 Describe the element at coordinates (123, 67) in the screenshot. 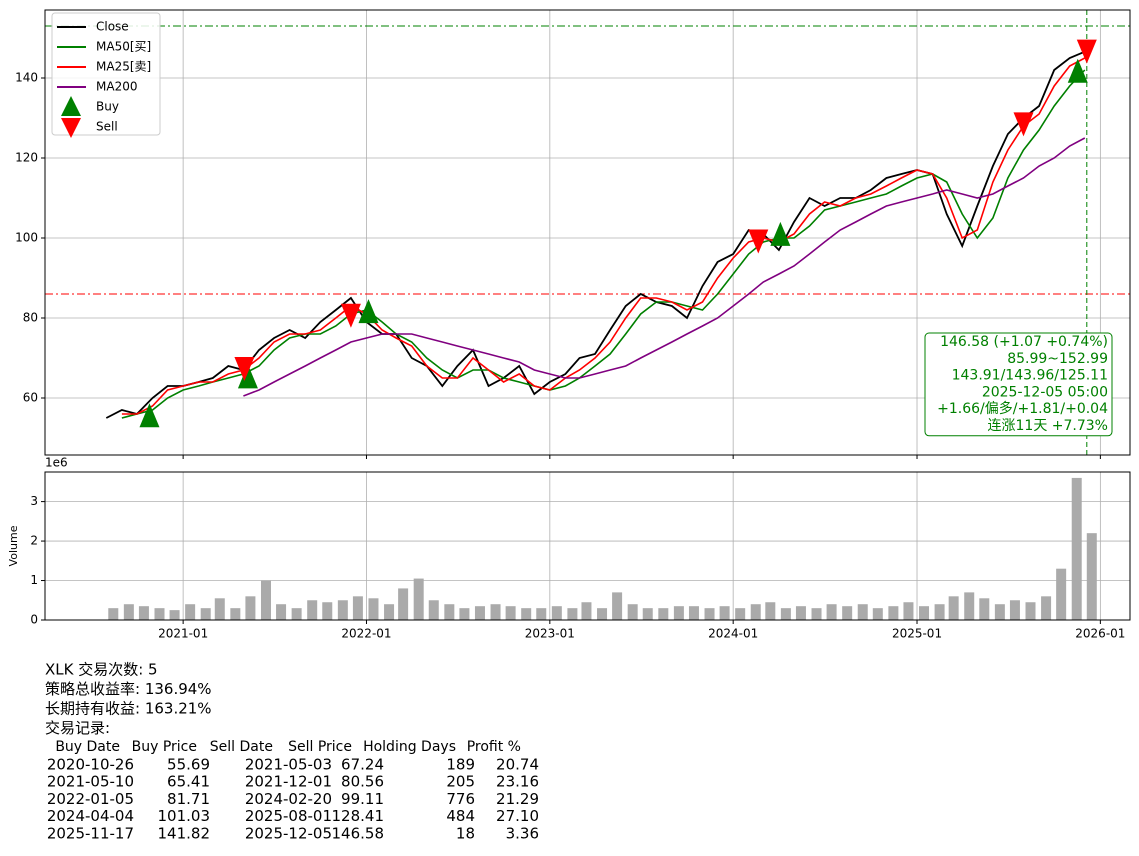

I see `legend-label: MA25[卖]` at that location.